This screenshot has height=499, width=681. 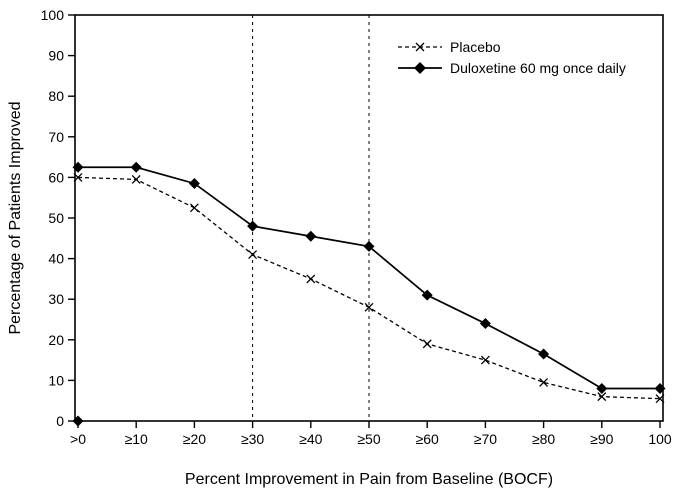 What do you see at coordinates (538, 68) in the screenshot?
I see `legend-label-duloxetine: Duloxetine 60 mg once daily` at bounding box center [538, 68].